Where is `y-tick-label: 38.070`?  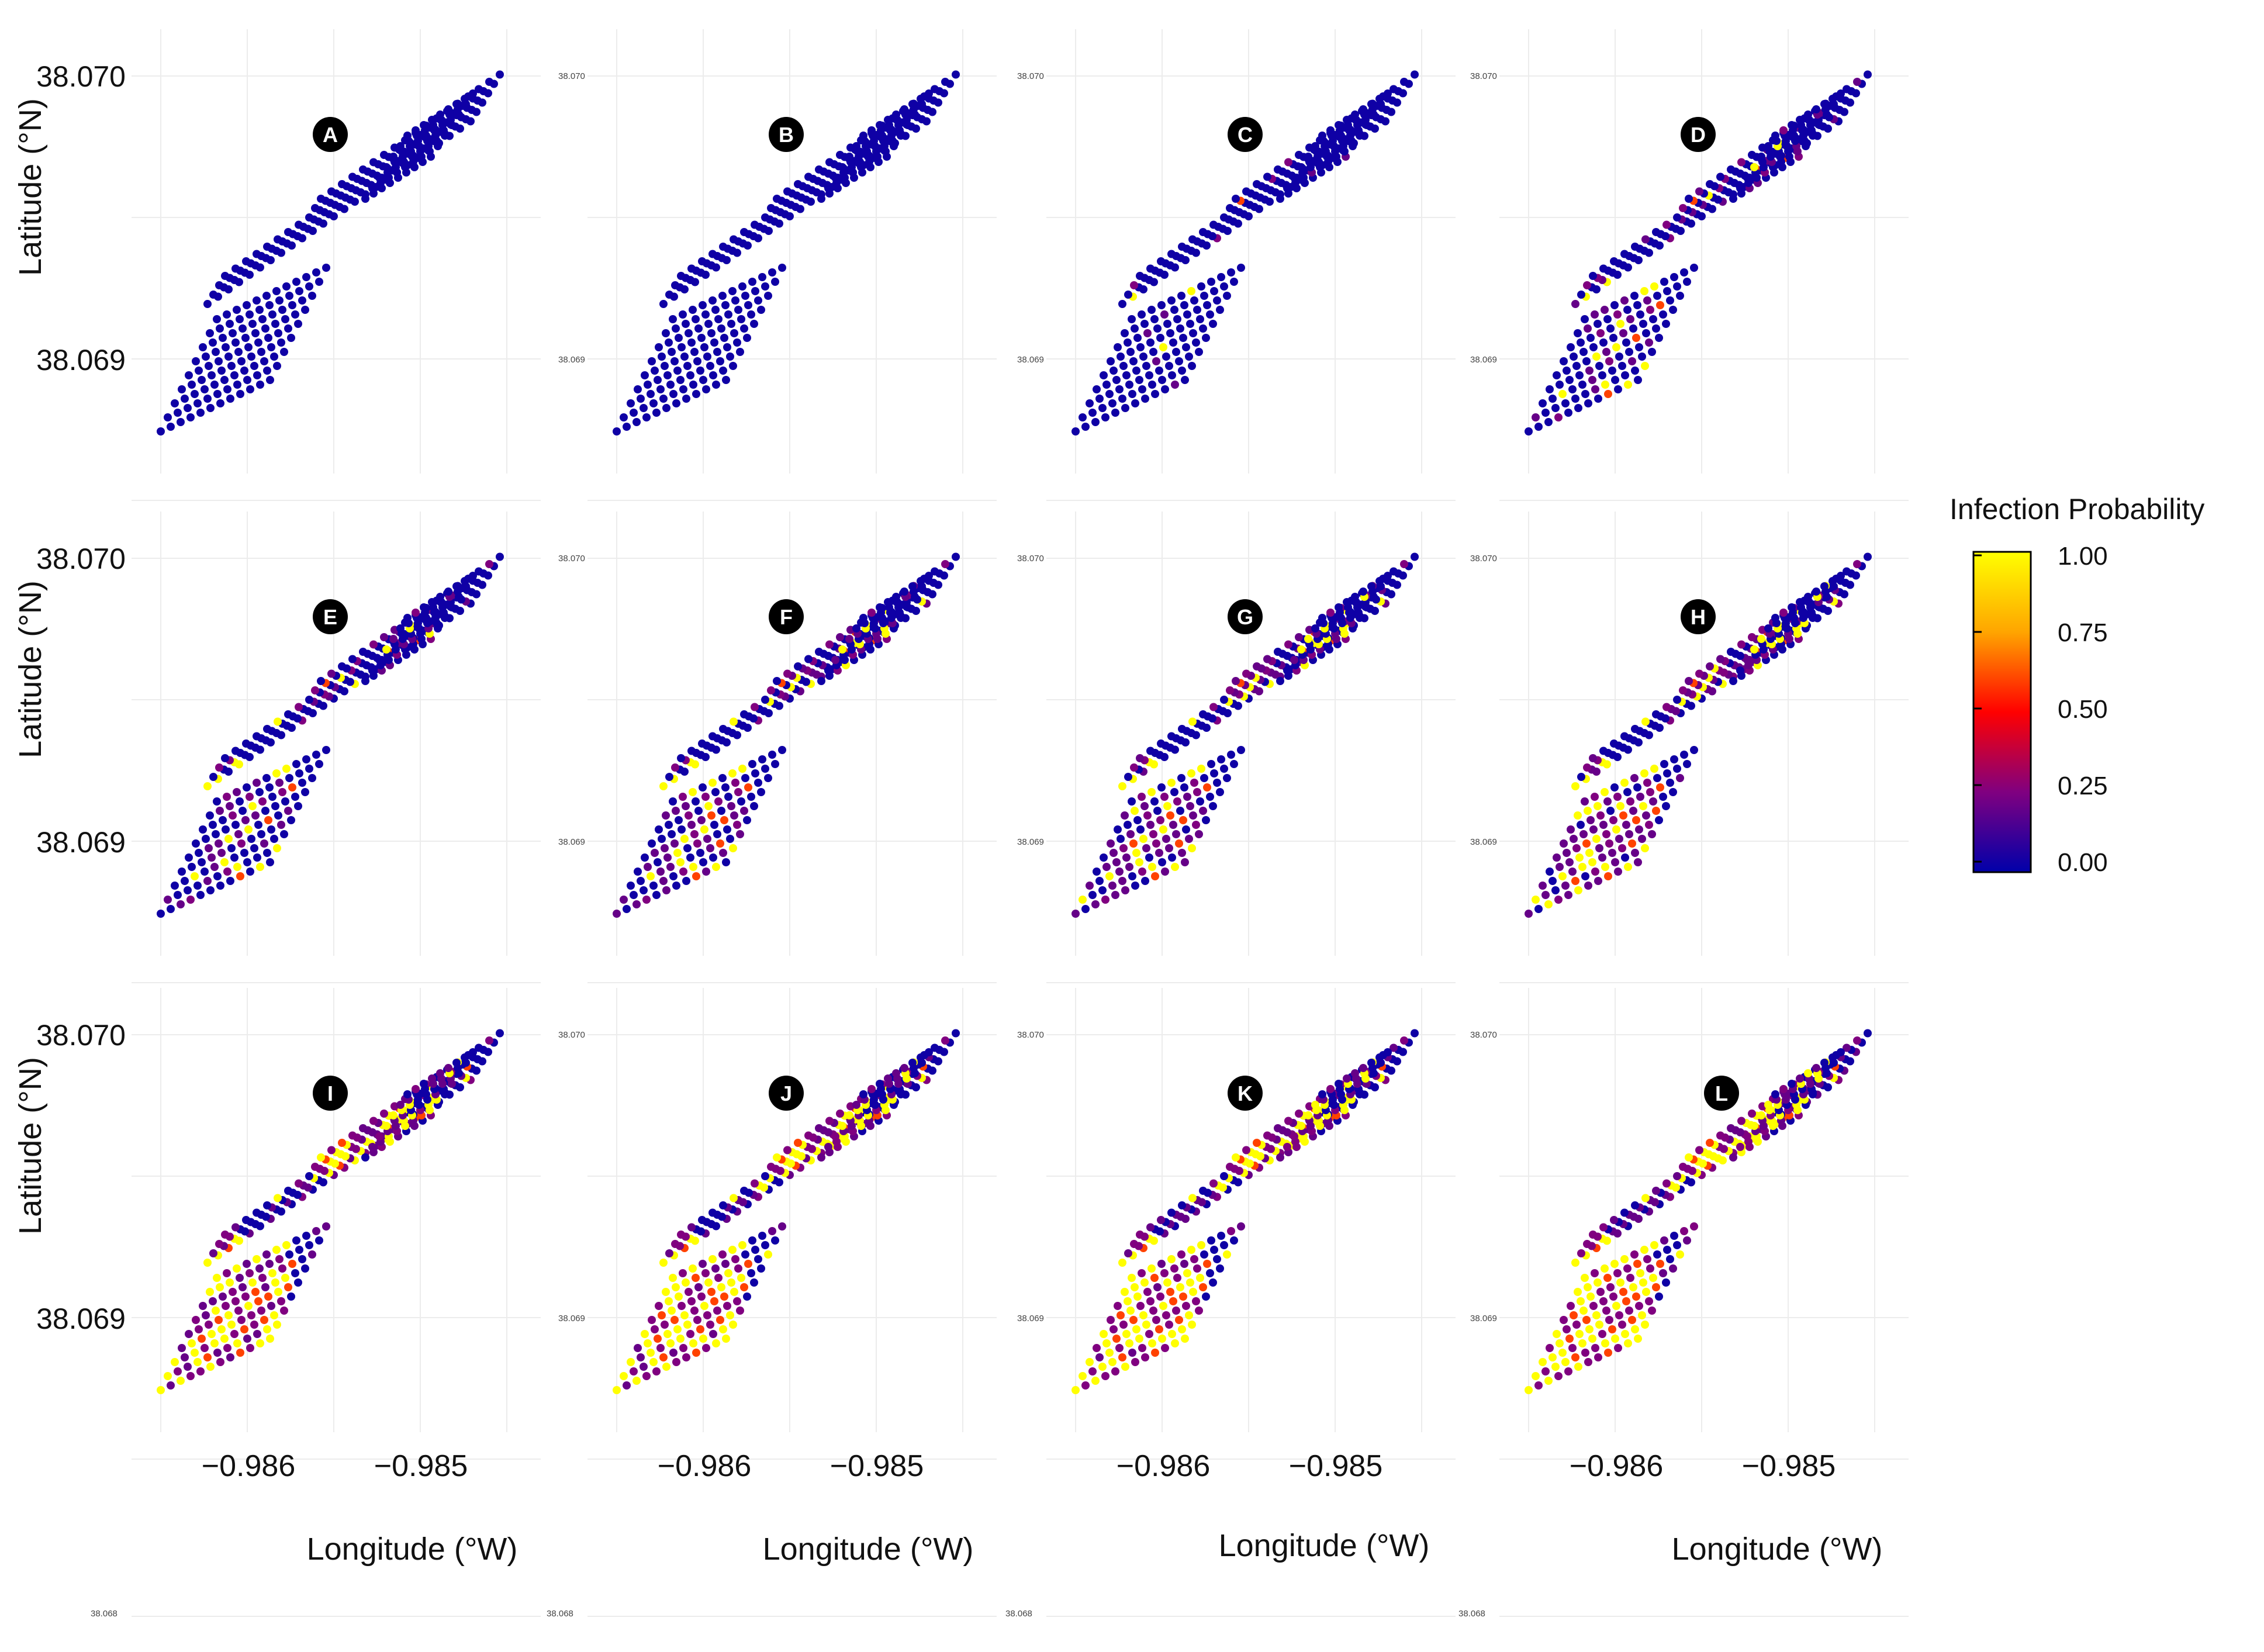
y-tick-label: 38.070 is located at coordinates (81, 77).